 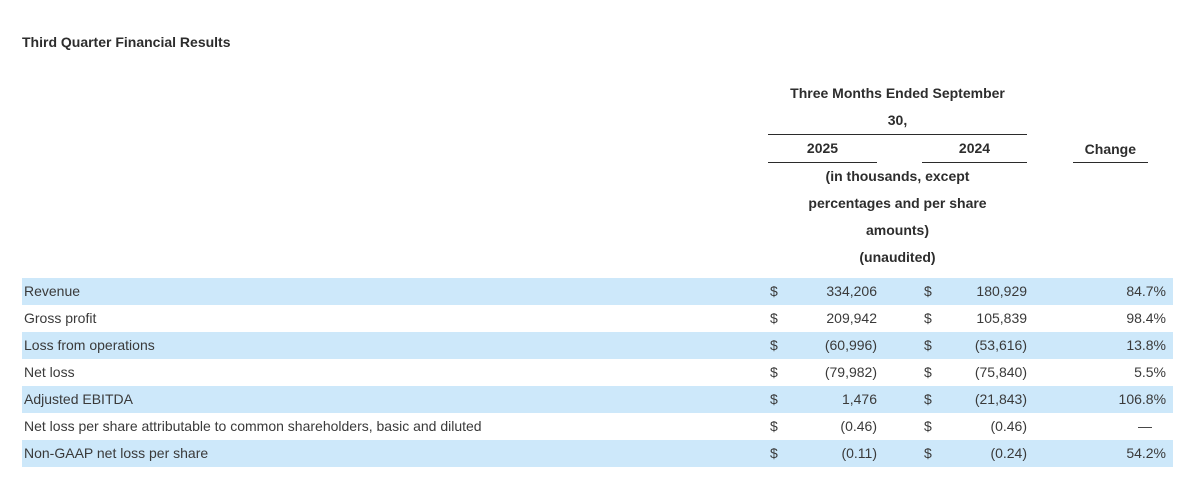 I want to click on value-2024: 105,839, so click(x=1002, y=318).